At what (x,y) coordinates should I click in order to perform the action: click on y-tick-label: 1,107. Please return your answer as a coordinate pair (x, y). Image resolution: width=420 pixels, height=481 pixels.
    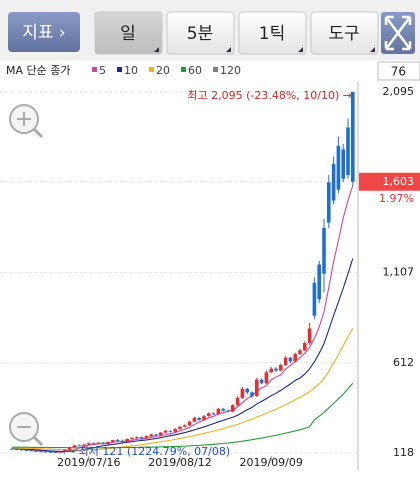
    Looking at the image, I should click on (399, 271).